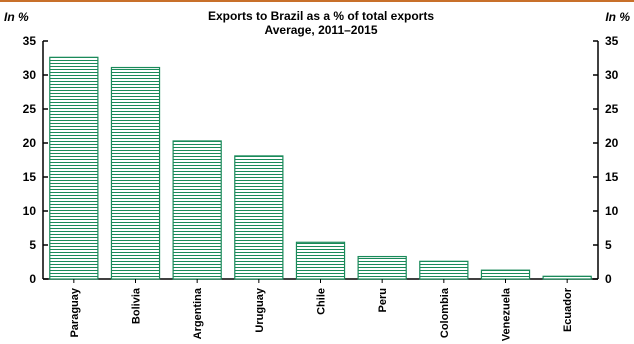 This screenshot has height=344, width=634. What do you see at coordinates (16, 17) in the screenshot?
I see `y-unit-left: In %` at bounding box center [16, 17].